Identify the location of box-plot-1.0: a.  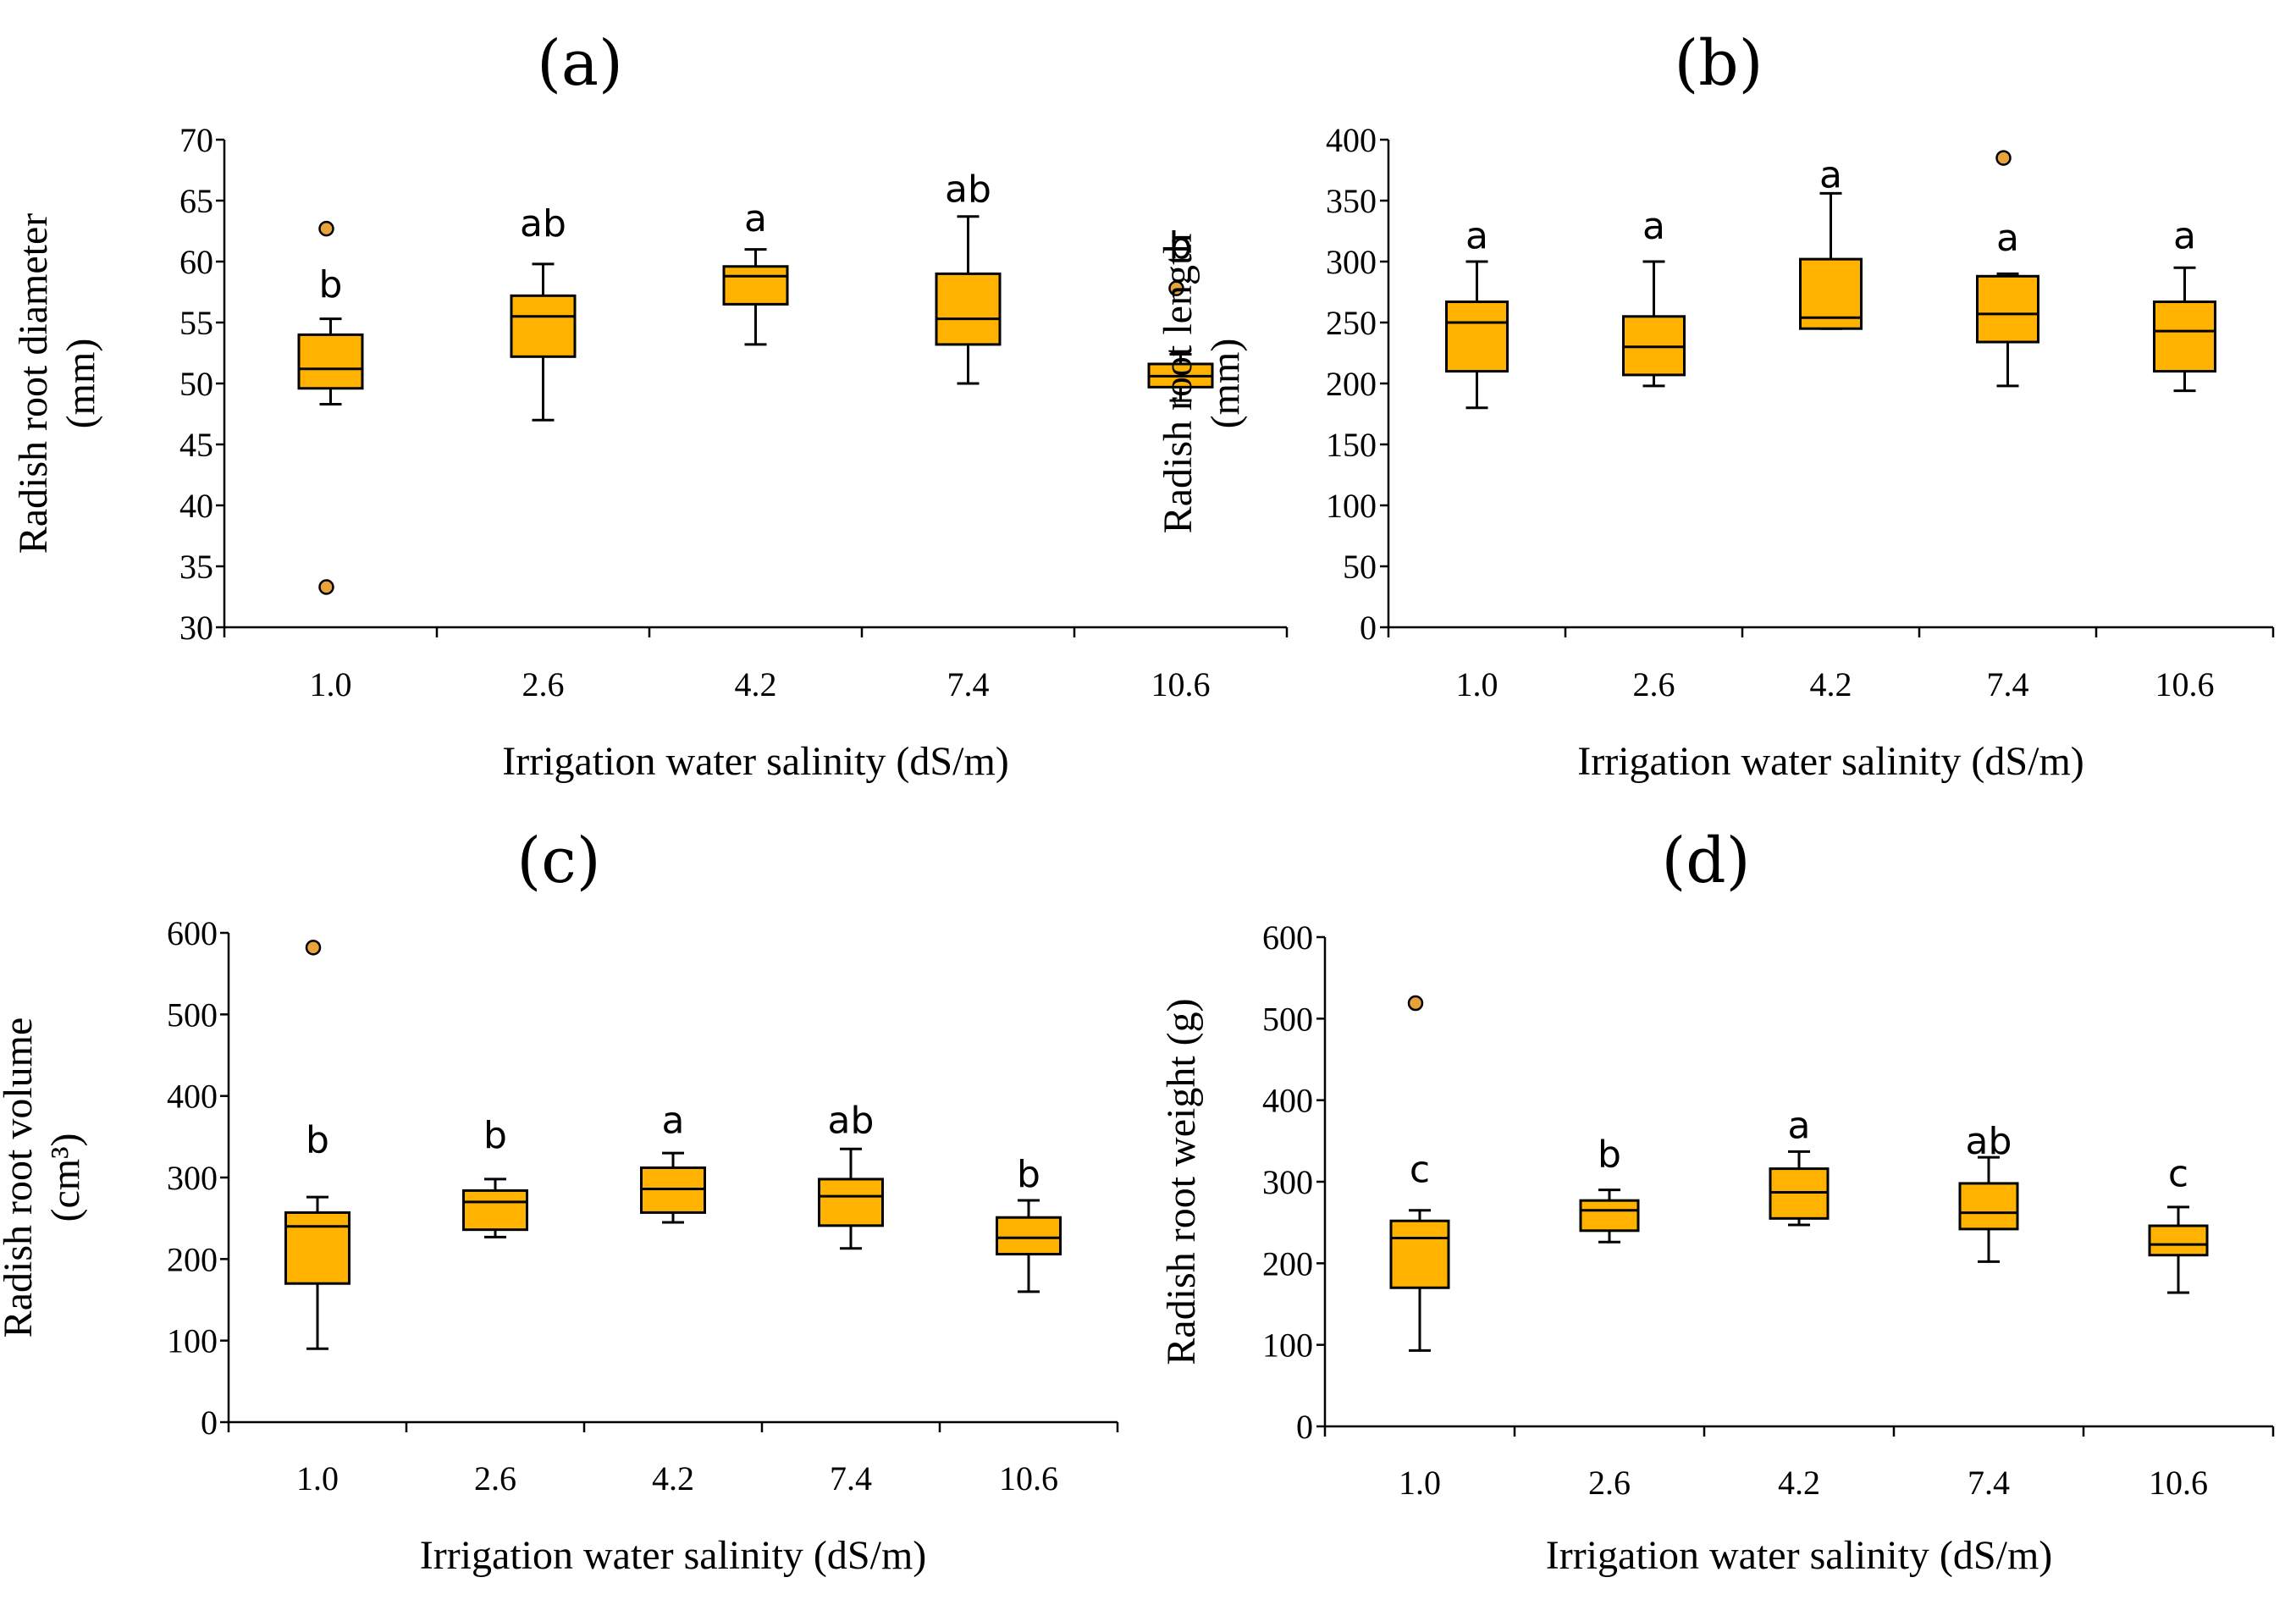
(1477, 312).